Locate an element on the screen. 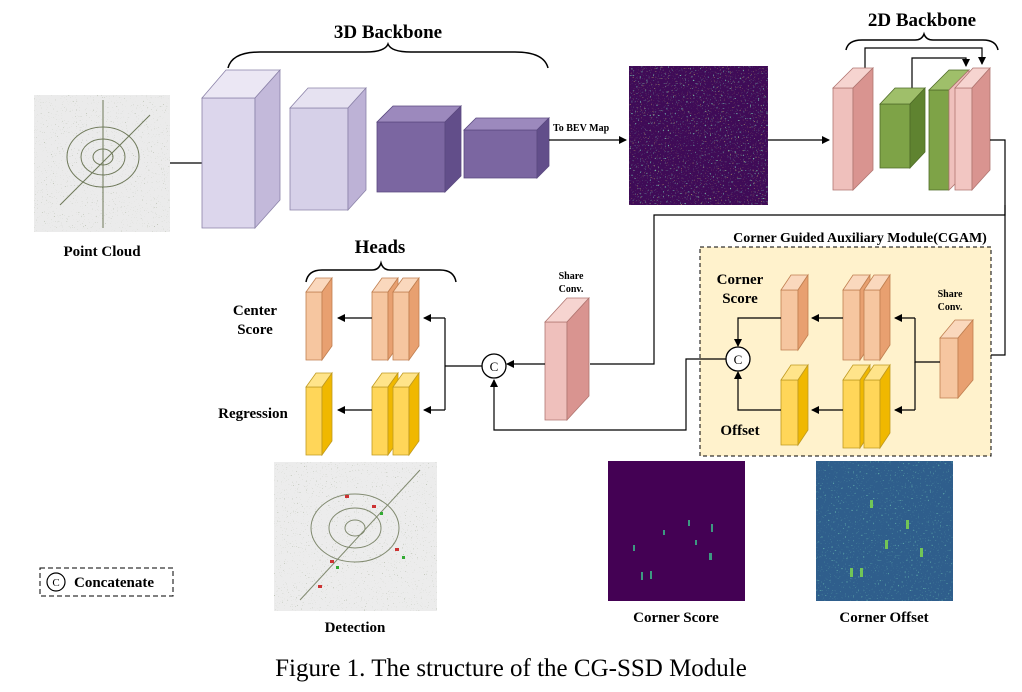 The width and height of the screenshot is (1022, 692). backbone-2d-concat-block is located at coordinates (959, 129).